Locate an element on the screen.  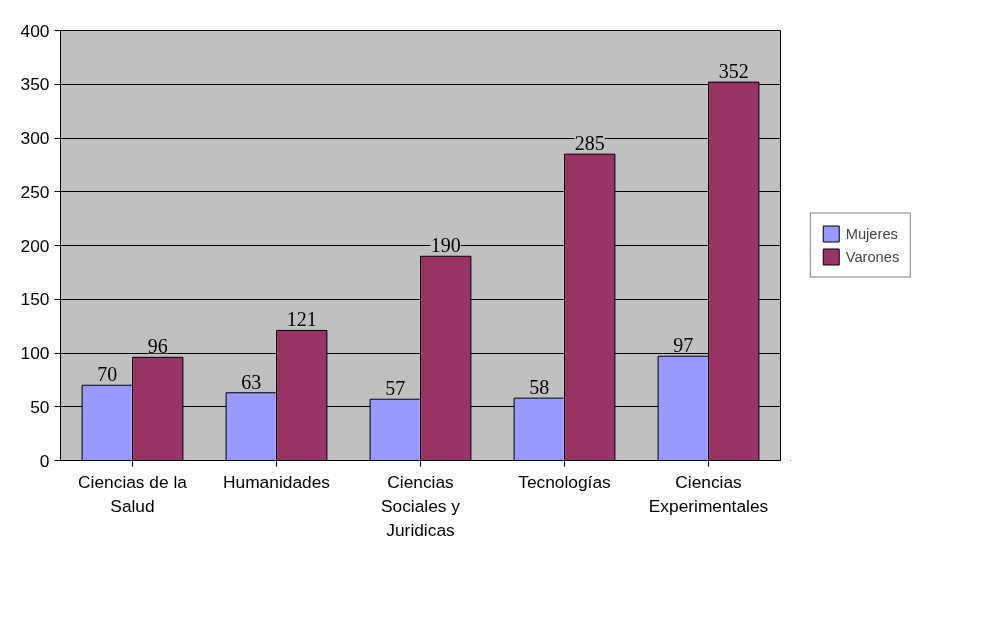
y-tick-label: 400 is located at coordinates (35, 30).